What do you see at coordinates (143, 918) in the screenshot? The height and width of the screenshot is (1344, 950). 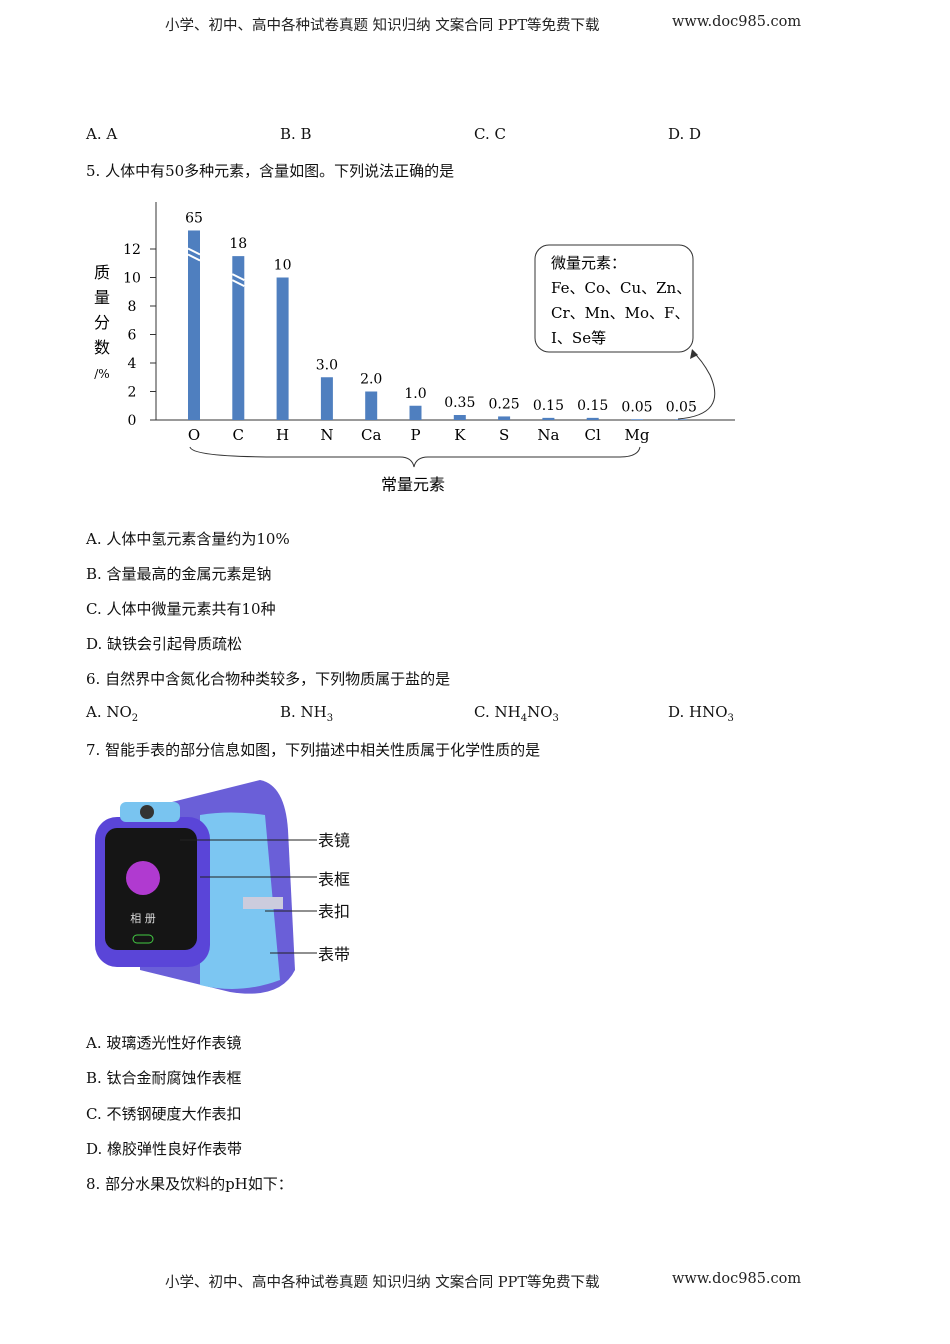 I see `screen-label: 相 册` at bounding box center [143, 918].